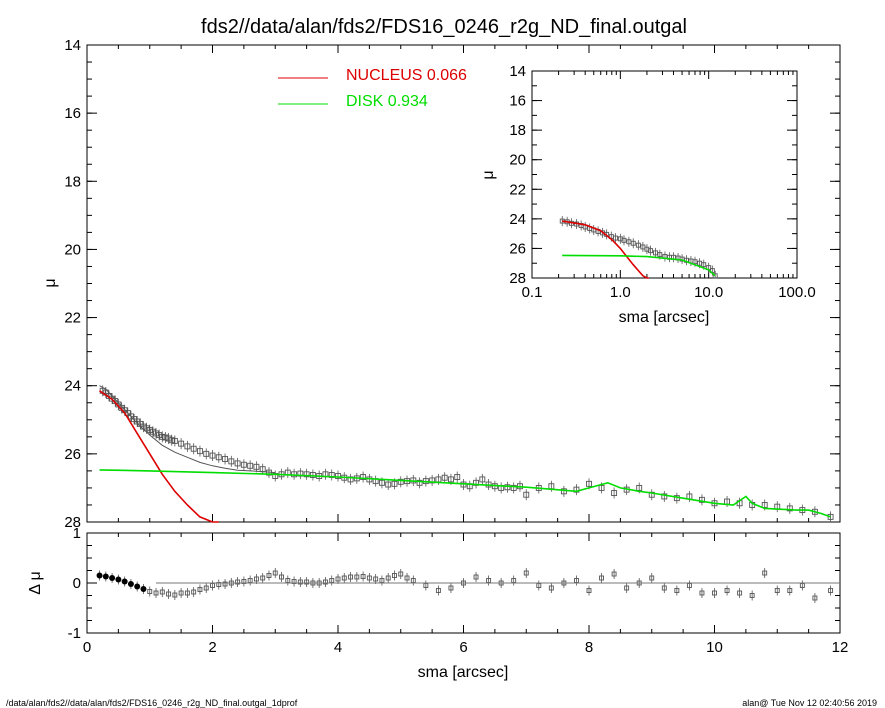 The height and width of the screenshot is (708, 885). I want to click on resid-x-tick-label: 8, so click(589, 647).